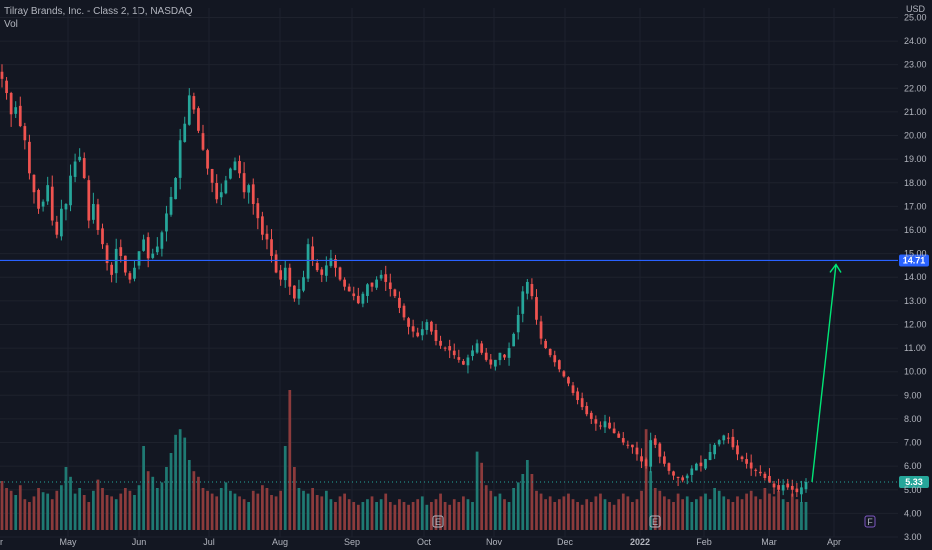  Describe the element at coordinates (915, 17) in the screenshot. I see `y-tick-label: 25.00` at that location.